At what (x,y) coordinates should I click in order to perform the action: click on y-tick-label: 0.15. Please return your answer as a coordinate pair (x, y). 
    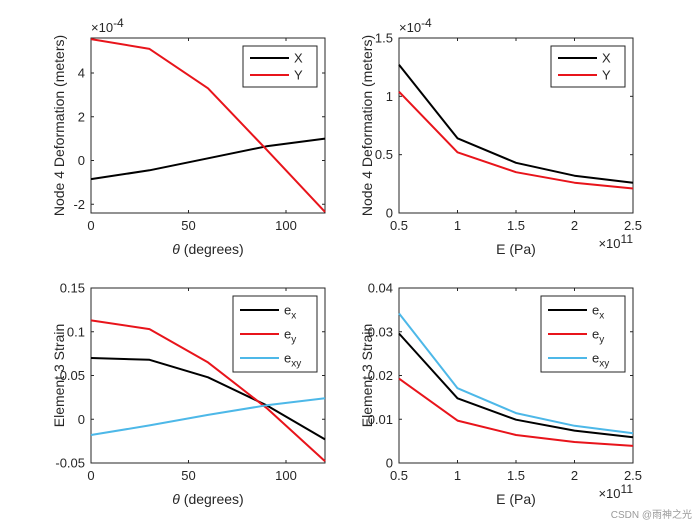
    Looking at the image, I should click on (72, 288).